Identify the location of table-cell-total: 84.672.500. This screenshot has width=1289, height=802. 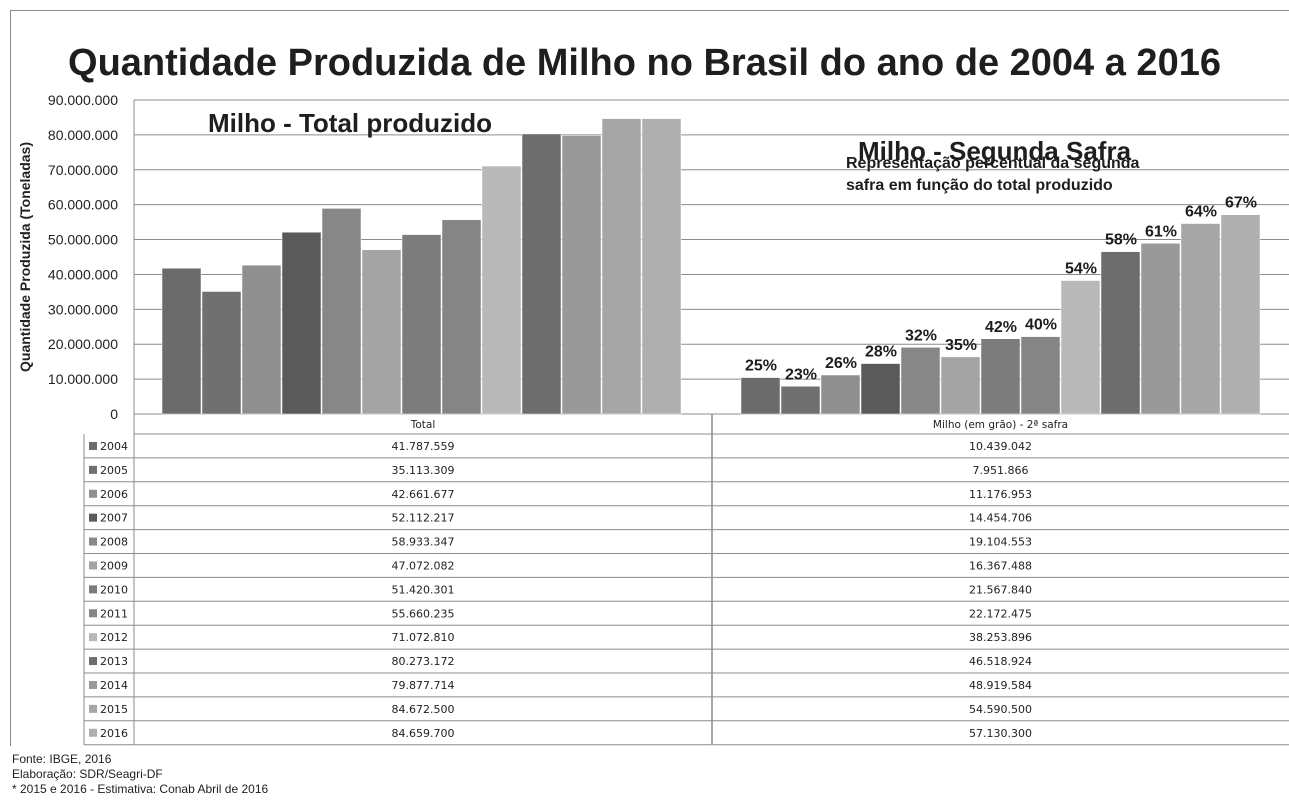
(423, 709).